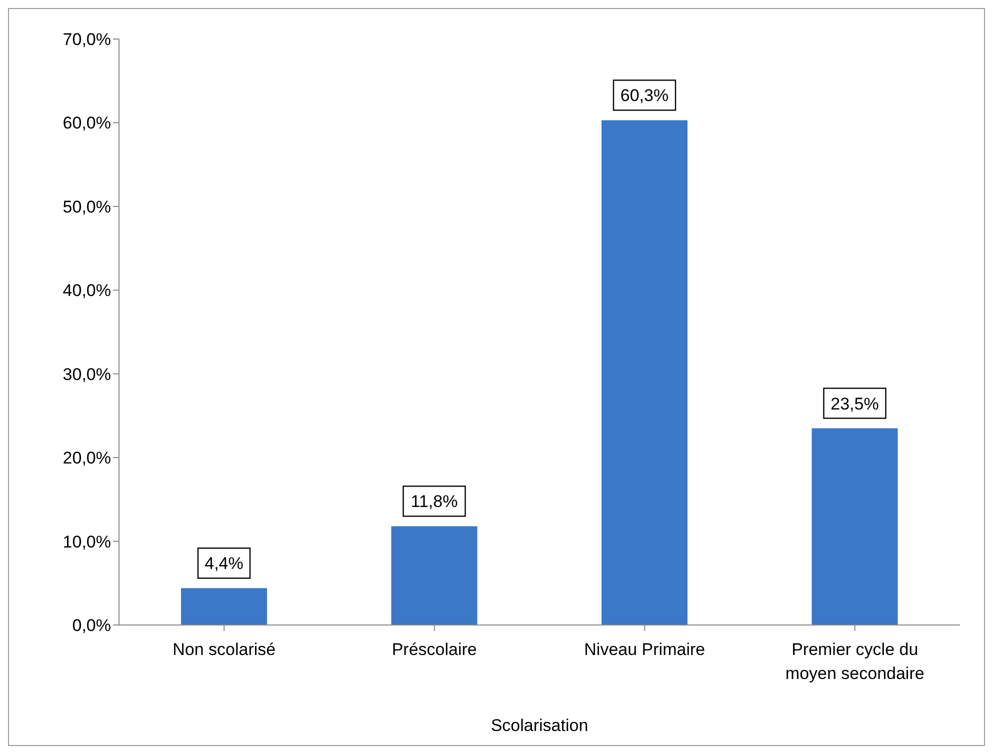 This screenshot has width=993, height=754. What do you see at coordinates (434, 649) in the screenshot?
I see `x-tick-label: Préscolaire` at bounding box center [434, 649].